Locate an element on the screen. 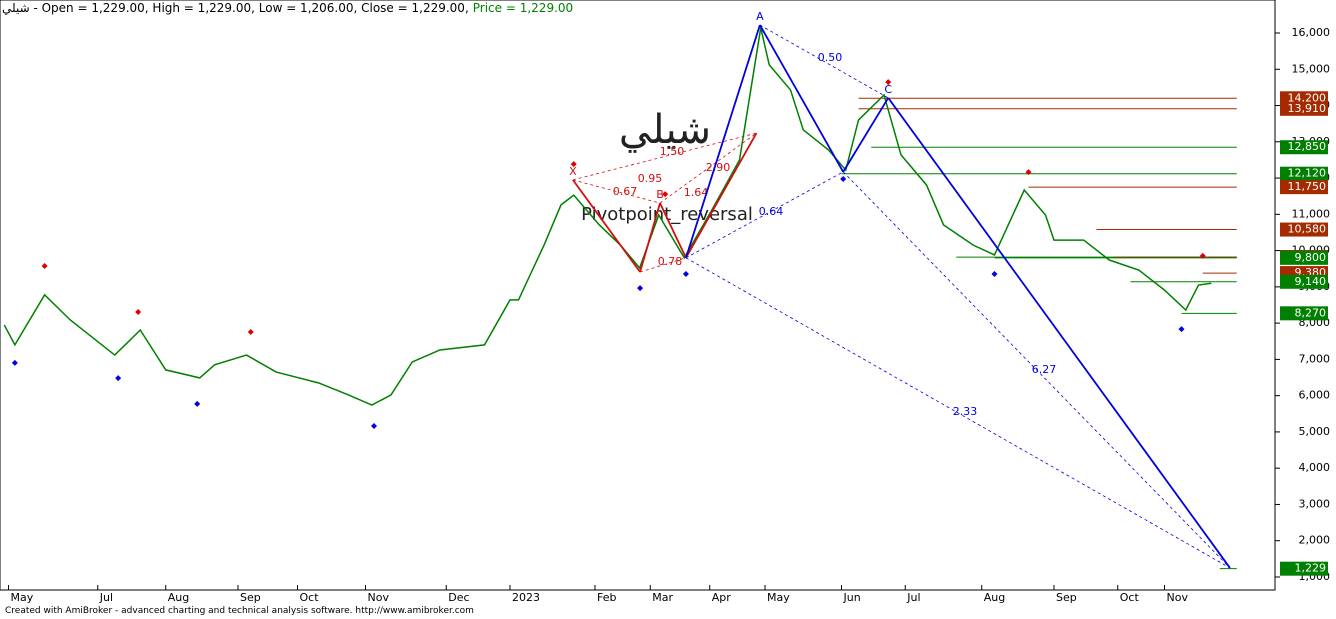 The height and width of the screenshot is (619, 1336). level-label: 12,850 is located at coordinates (1307, 146).